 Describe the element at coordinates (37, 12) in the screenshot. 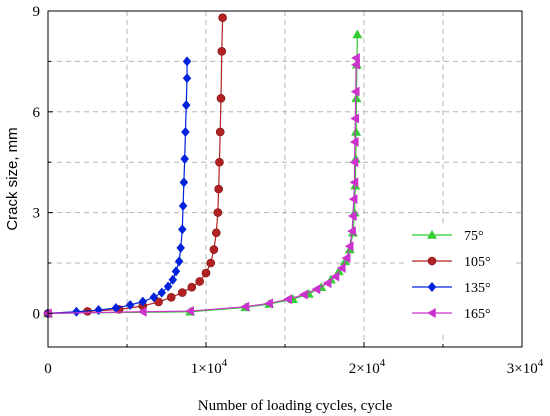

I see `y-tick-label: 9` at that location.